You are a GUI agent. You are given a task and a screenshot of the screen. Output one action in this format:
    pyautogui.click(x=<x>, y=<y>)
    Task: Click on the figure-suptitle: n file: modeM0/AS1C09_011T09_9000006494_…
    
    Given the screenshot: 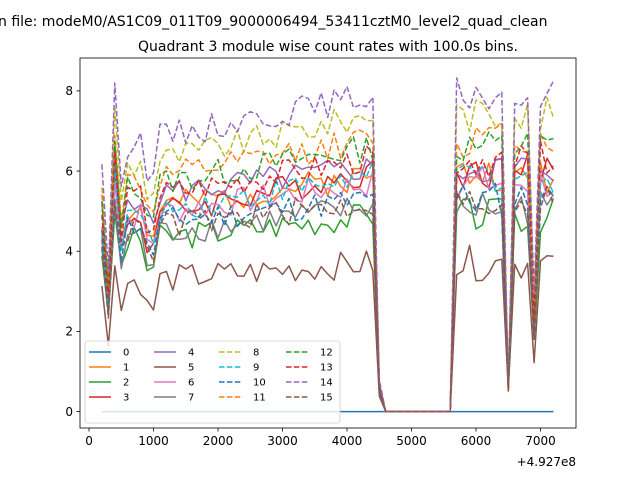 What is the action you would take?
    pyautogui.click(x=273, y=22)
    